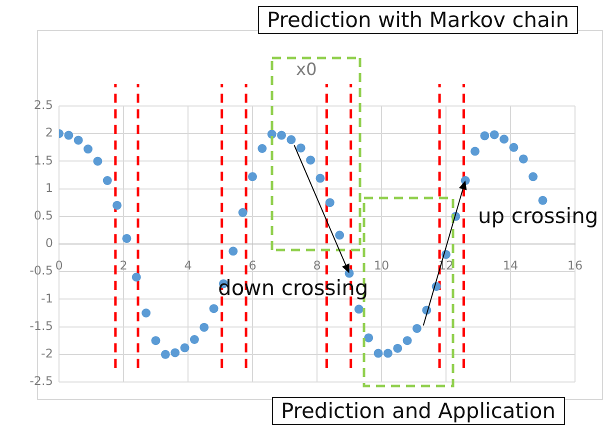  What do you see at coordinates (306, 70) in the screenshot?
I see `text: x0` at bounding box center [306, 70].